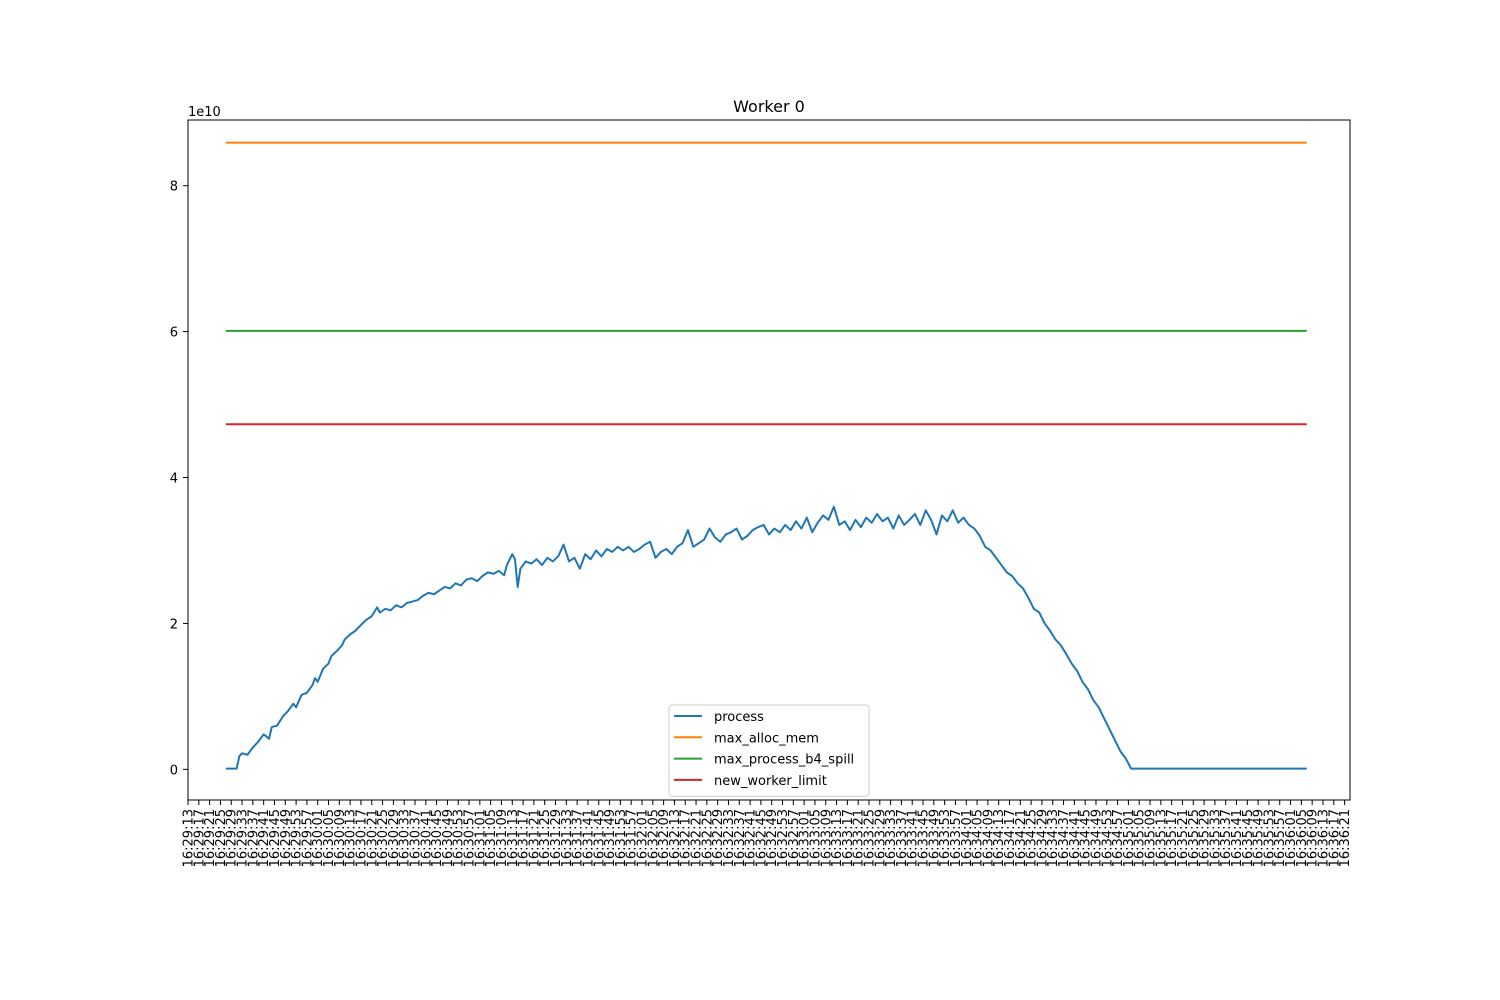  I want to click on x-tick-label: 16:29:25, so click(221, 838).